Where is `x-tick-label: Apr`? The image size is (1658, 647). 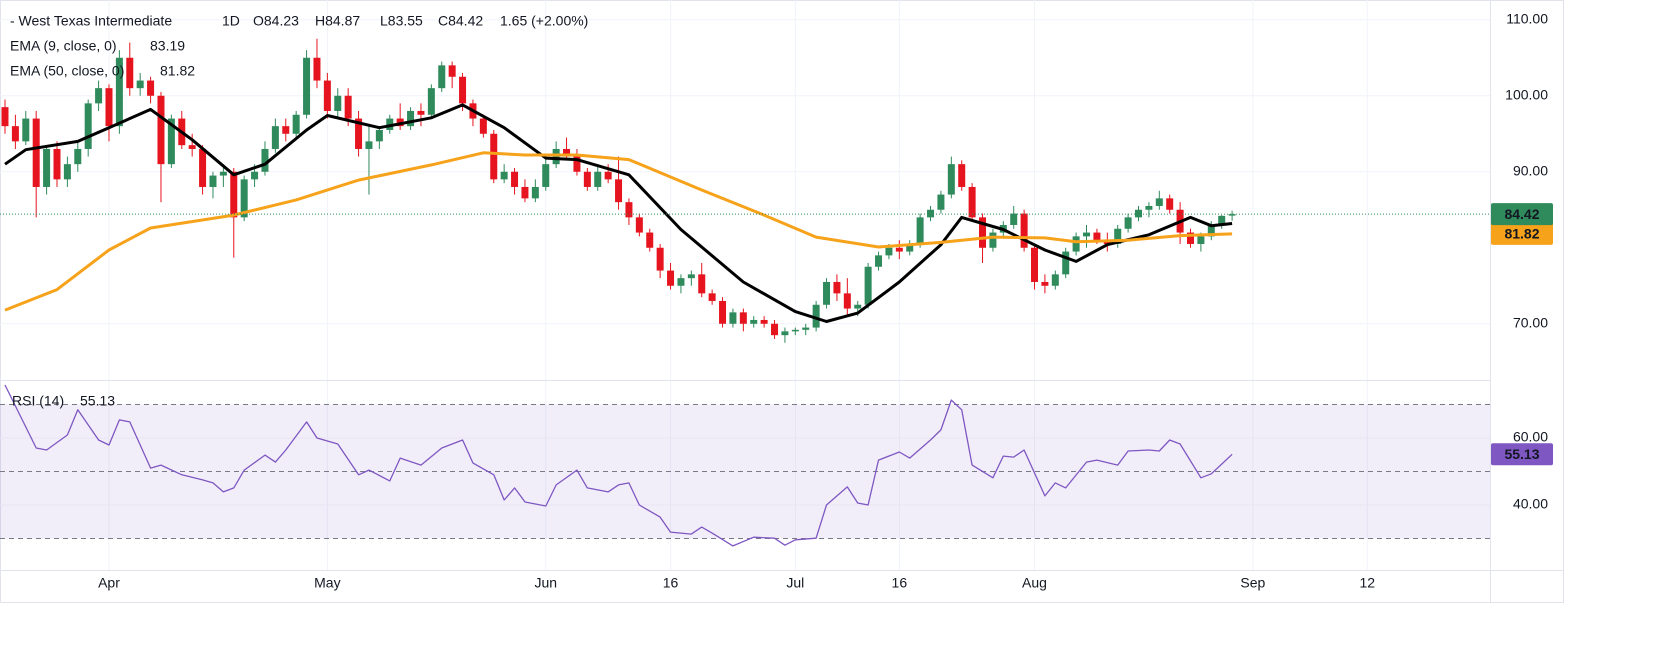
x-tick-label: Apr is located at coordinates (109, 583).